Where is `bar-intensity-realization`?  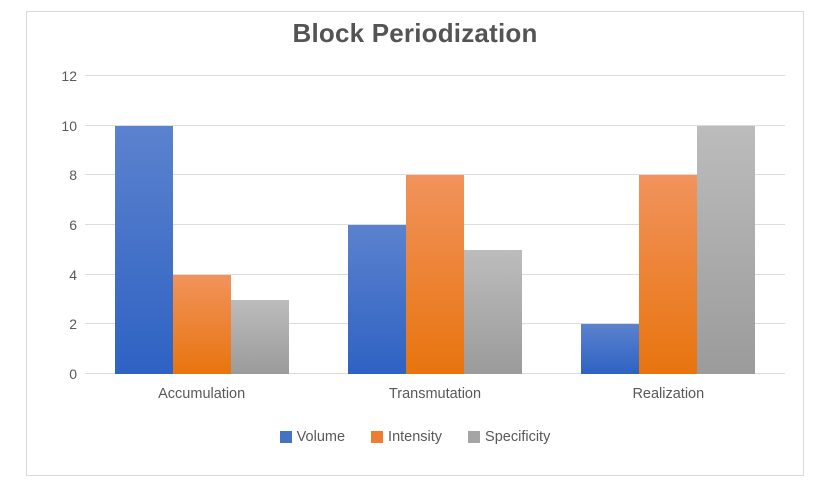 bar-intensity-realization is located at coordinates (668, 274).